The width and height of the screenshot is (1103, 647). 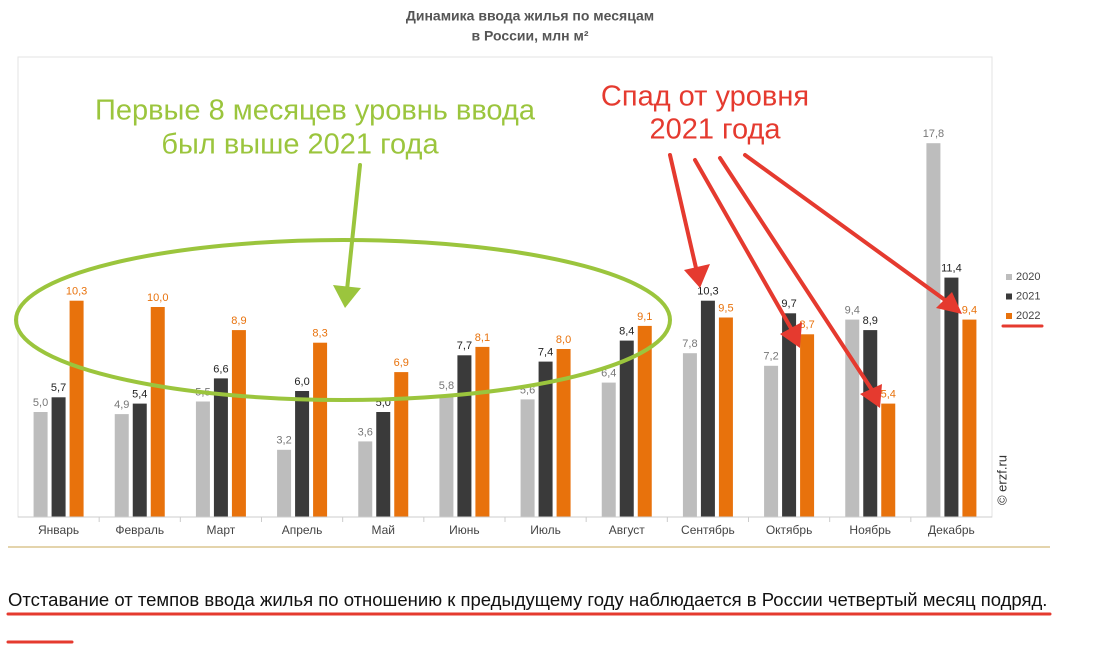 I want to click on x-tick-label: Июнь, so click(x=464, y=530).